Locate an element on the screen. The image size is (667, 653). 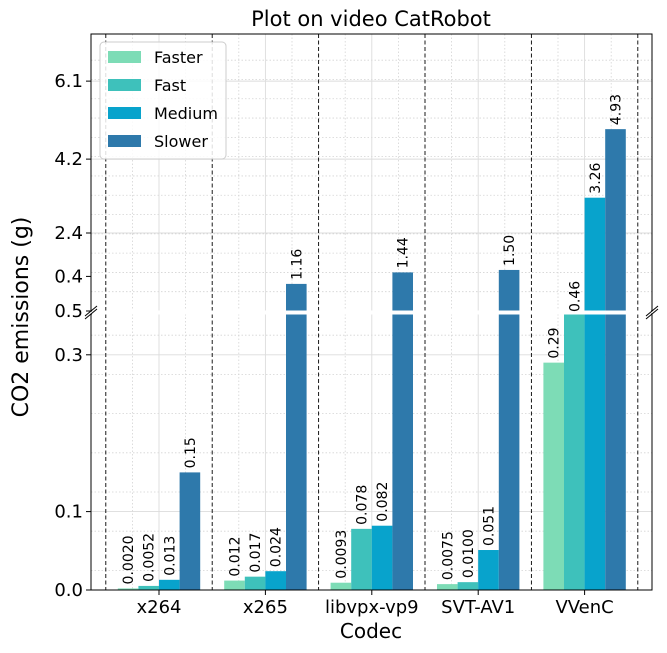
data-label: 0.051 is located at coordinates (490, 526).